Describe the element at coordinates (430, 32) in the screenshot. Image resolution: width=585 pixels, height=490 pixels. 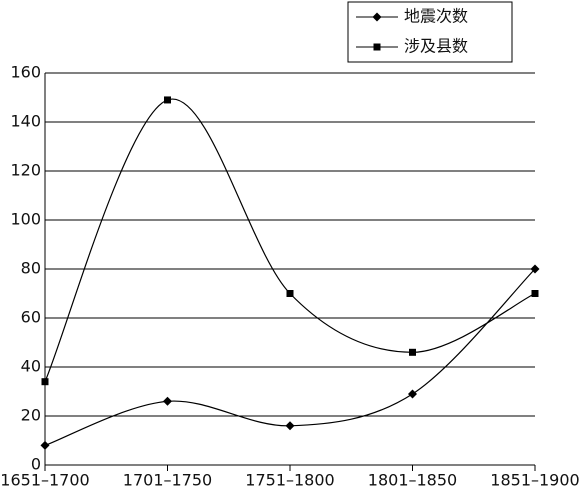
I see `legend-box` at that location.